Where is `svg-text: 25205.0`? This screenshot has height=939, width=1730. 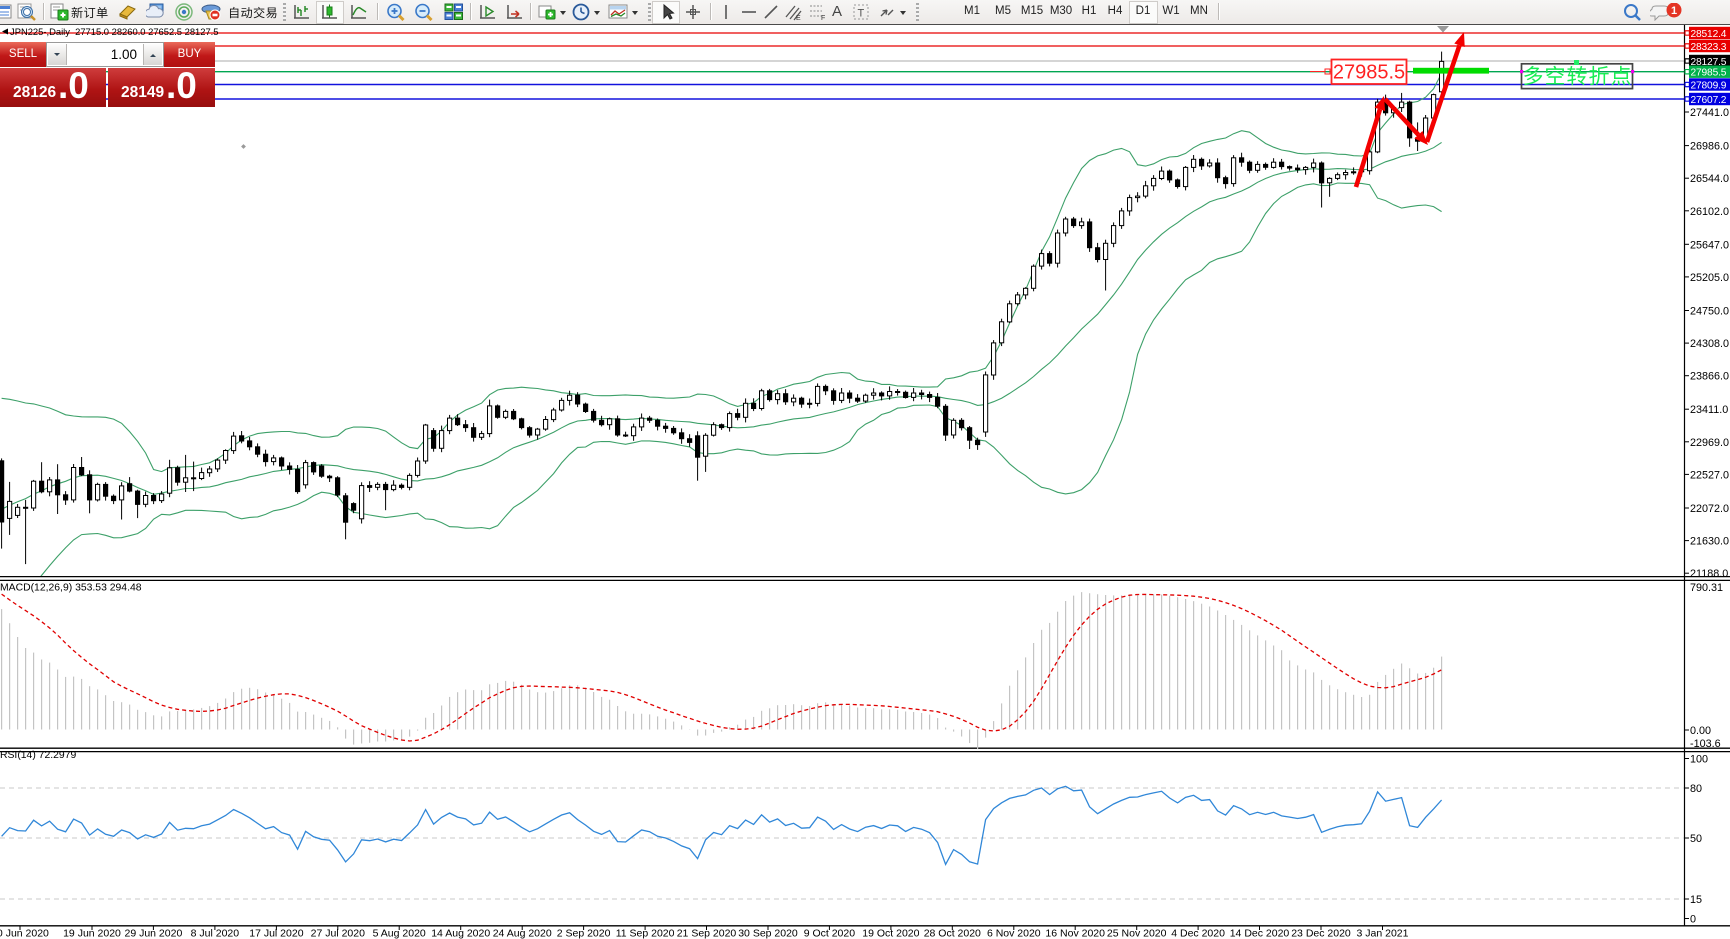
svg-text: 25205.0 is located at coordinates (1709, 278).